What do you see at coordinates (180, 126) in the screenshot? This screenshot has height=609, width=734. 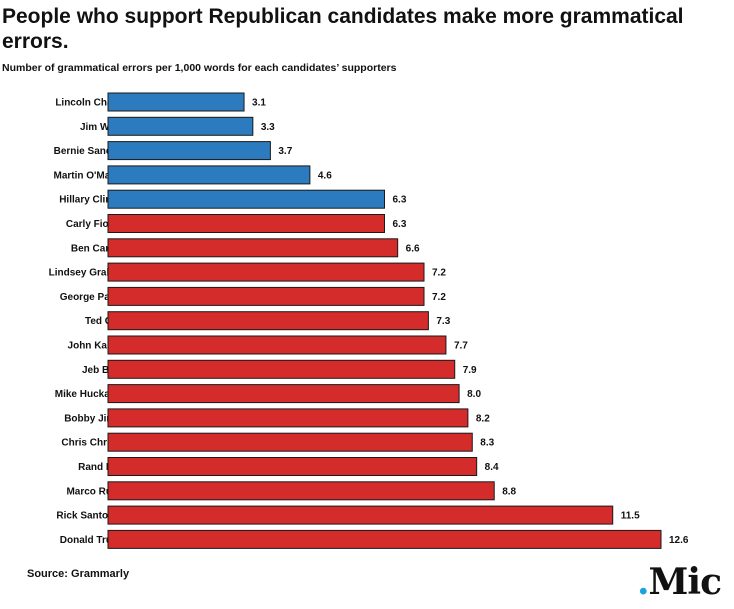 I see `bar-jim-webb` at bounding box center [180, 126].